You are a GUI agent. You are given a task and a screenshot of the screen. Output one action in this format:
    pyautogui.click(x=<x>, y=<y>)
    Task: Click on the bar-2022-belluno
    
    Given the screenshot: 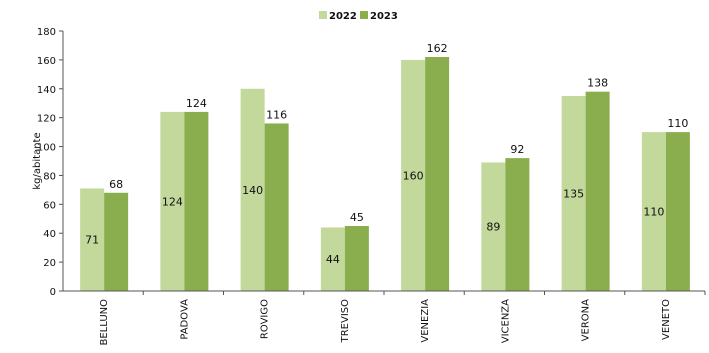 What is the action you would take?
    pyautogui.click(x=92, y=239)
    